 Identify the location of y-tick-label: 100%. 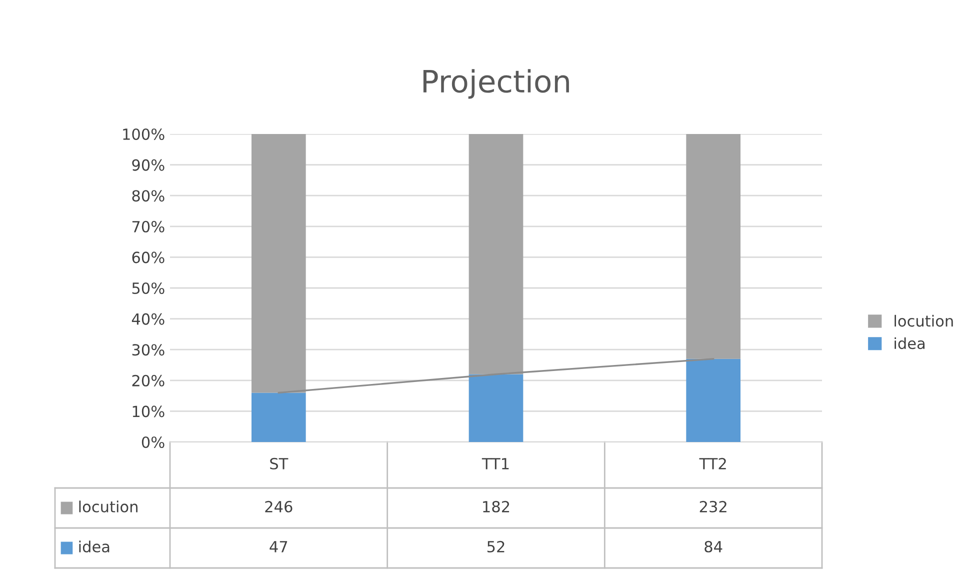
(143, 134).